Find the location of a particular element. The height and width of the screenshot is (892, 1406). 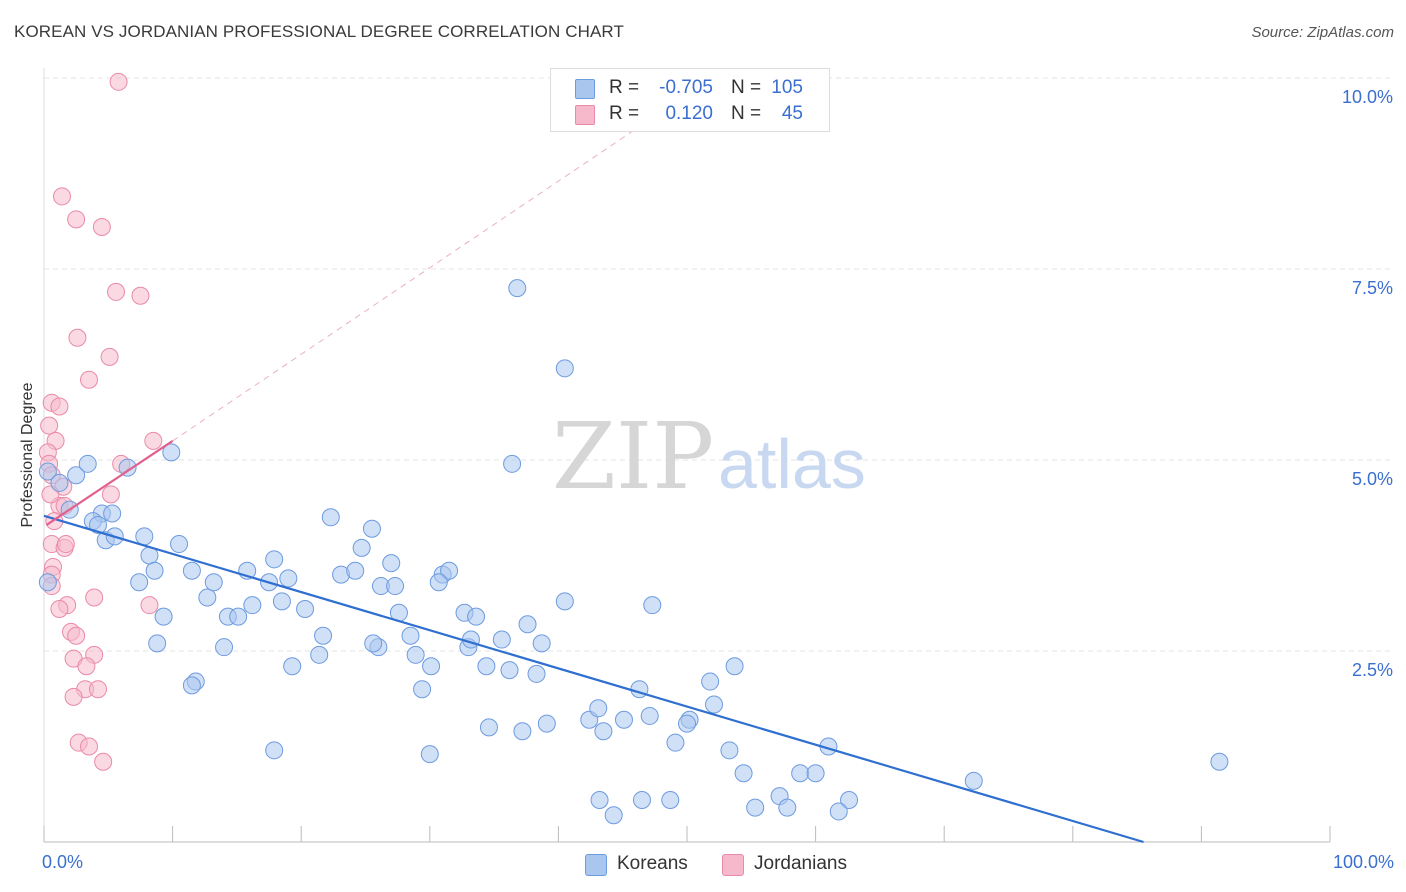

watermark-zip: ZIP is located at coordinates (633, 456).